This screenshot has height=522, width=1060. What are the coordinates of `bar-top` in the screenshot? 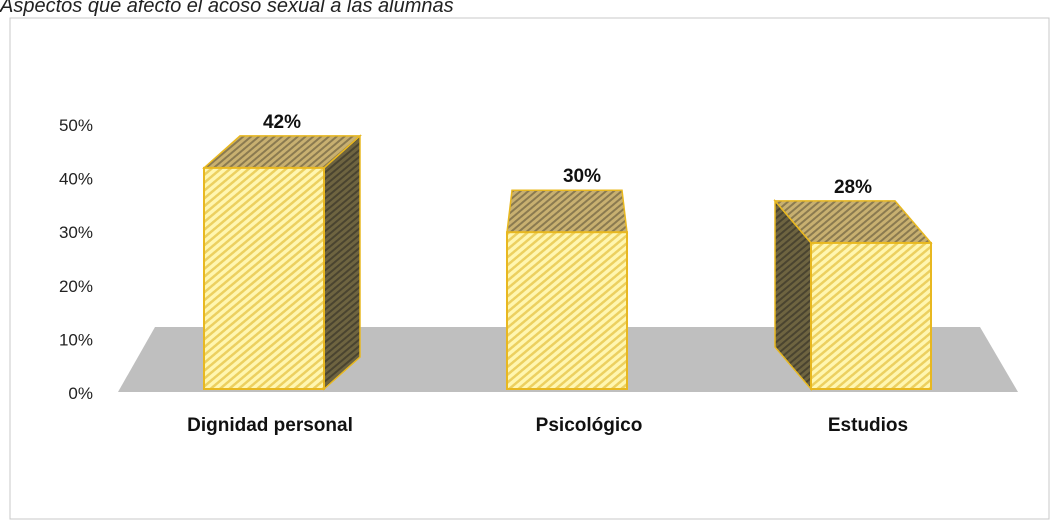 It's located at (567, 211).